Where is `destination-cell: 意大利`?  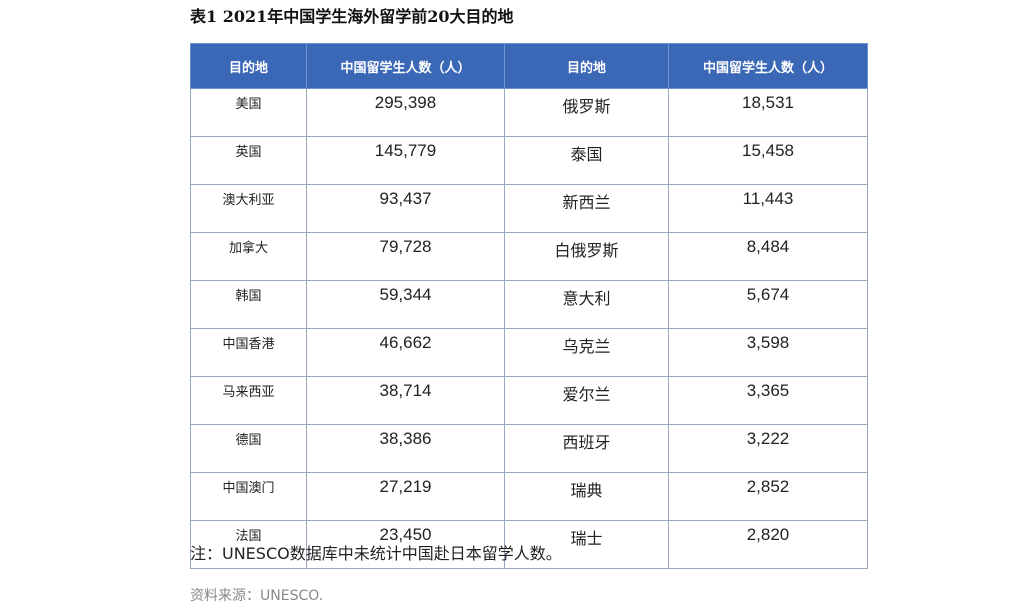 destination-cell: 意大利 is located at coordinates (586, 304).